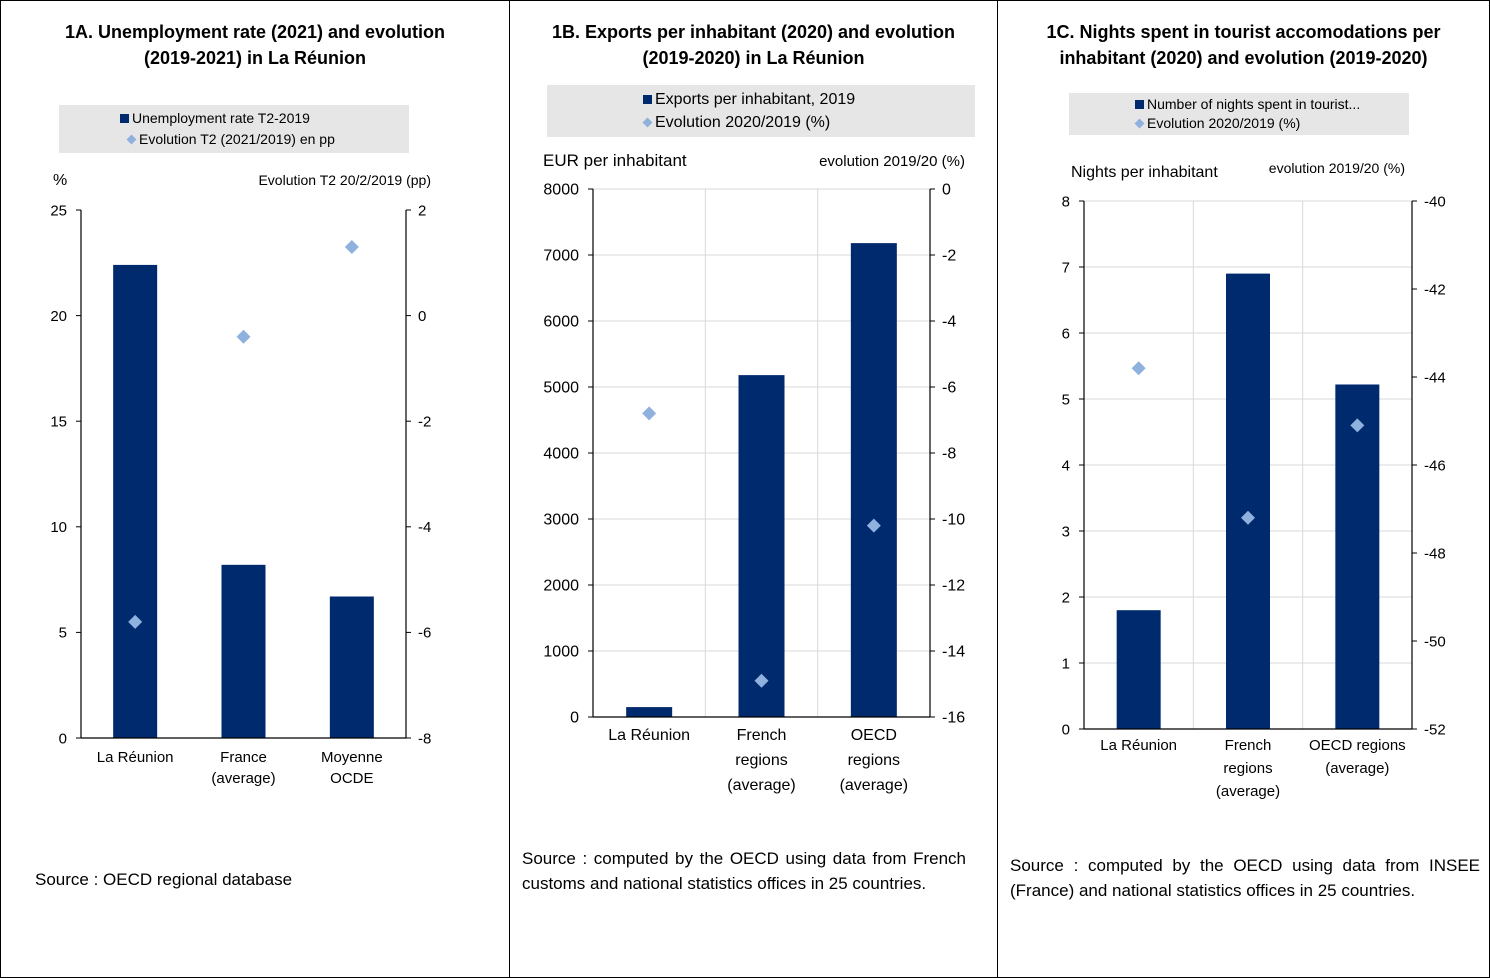  Describe the element at coordinates (561, 388) in the screenshot. I see `y-tick-label-left: 5000` at that location.